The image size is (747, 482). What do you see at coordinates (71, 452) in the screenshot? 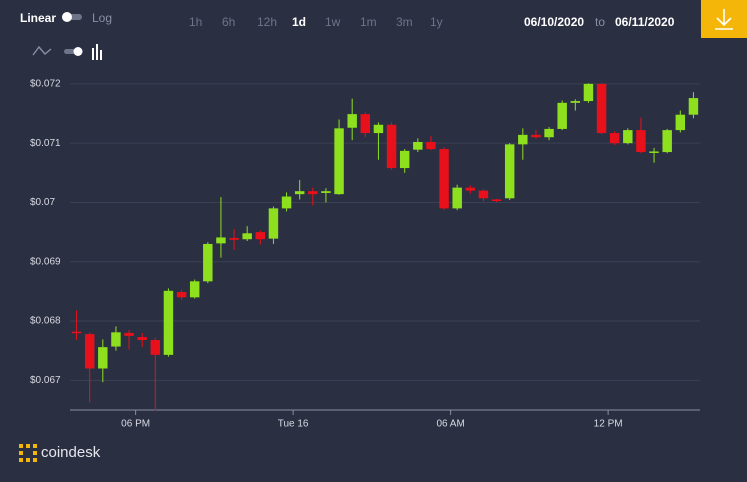
I see `brand-name: coindesk` at bounding box center [71, 452].